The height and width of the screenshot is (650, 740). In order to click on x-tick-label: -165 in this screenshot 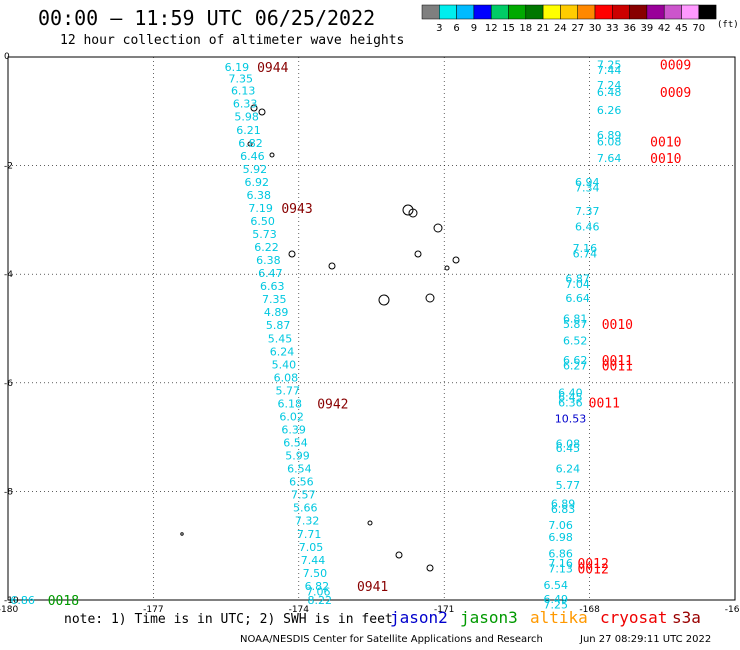, I will do `click(732, 610)`.